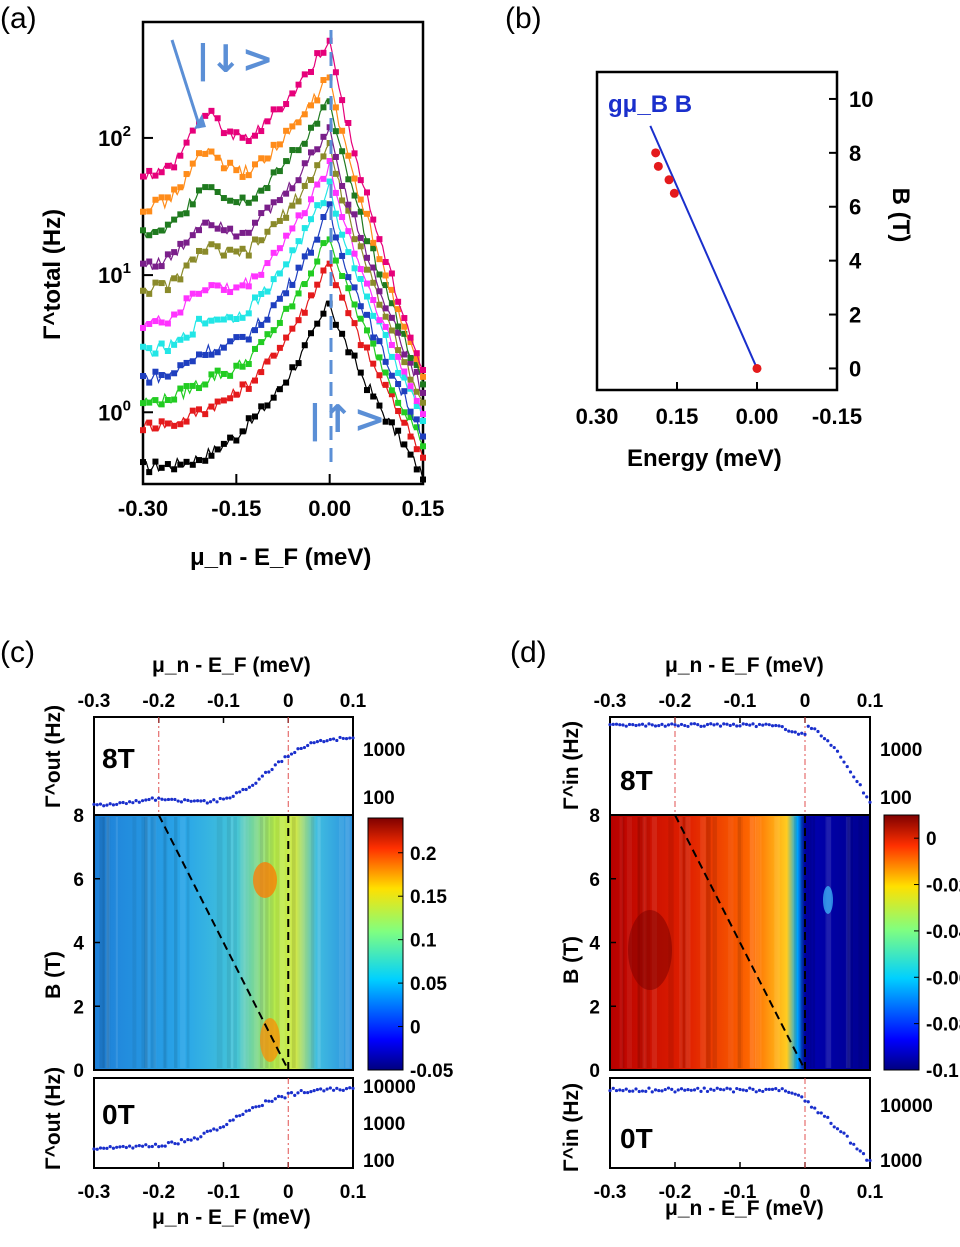 The width and height of the screenshot is (960, 1247). I want to click on map-ytick-label: 0, so click(594, 1071).